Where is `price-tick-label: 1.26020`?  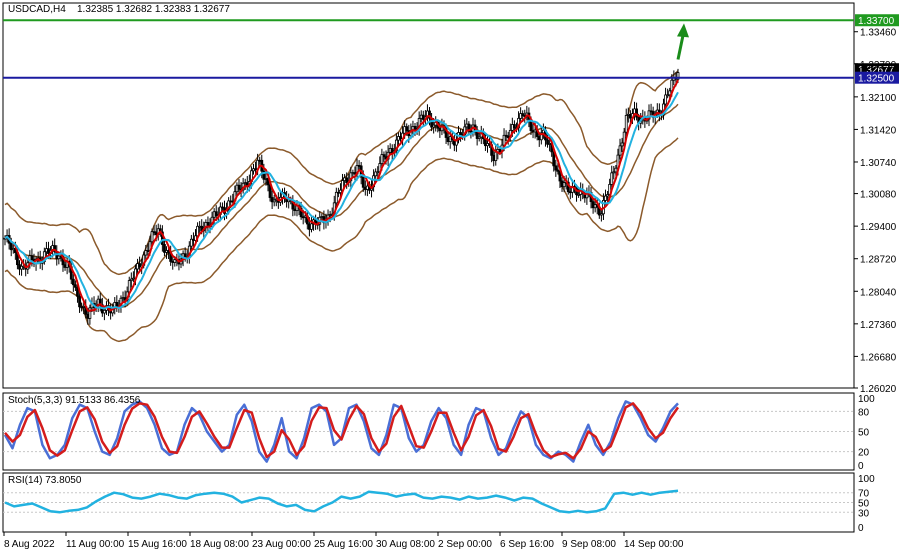 price-tick-label: 1.26020 is located at coordinates (878, 389).